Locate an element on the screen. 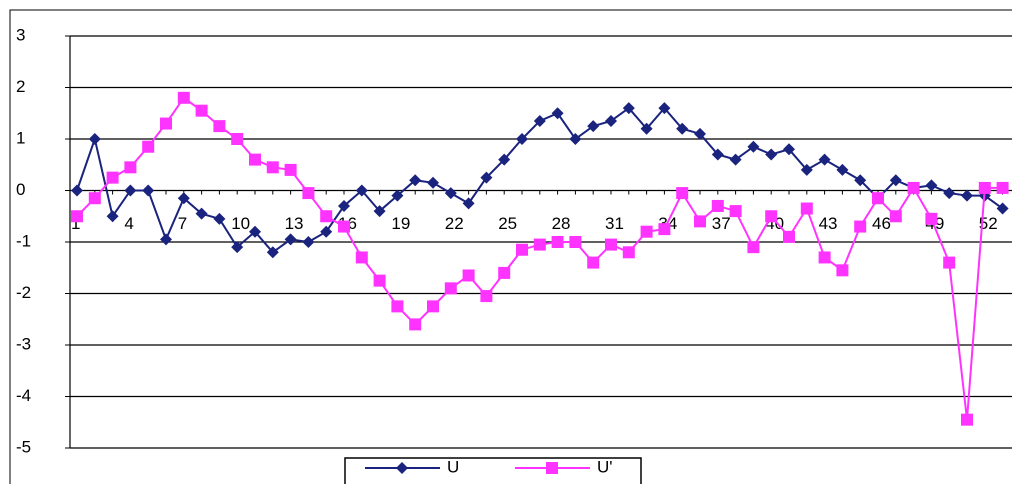 This screenshot has width=1012, height=484. x-tick-label: 31 is located at coordinates (614, 223).